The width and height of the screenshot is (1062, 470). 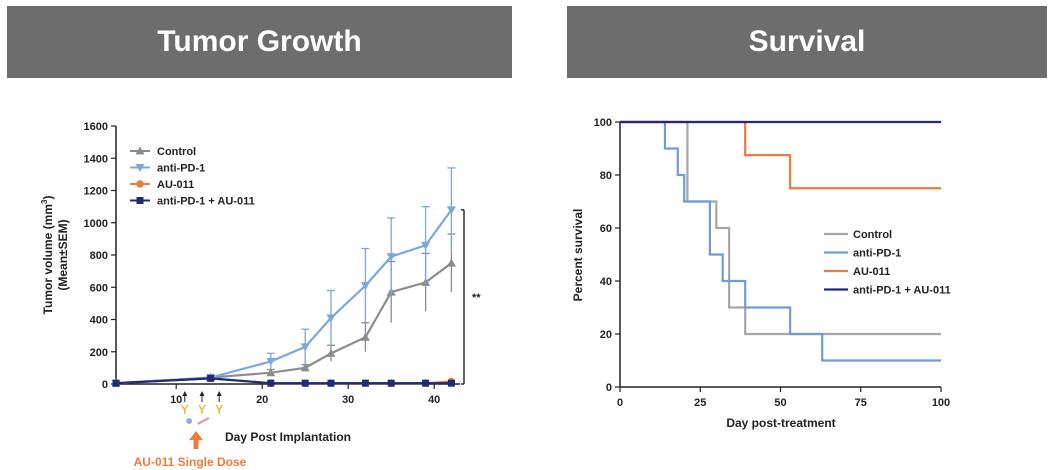 I want to click on sv-legend-label: anti-PD-1 + AU-011, so click(x=902, y=291).